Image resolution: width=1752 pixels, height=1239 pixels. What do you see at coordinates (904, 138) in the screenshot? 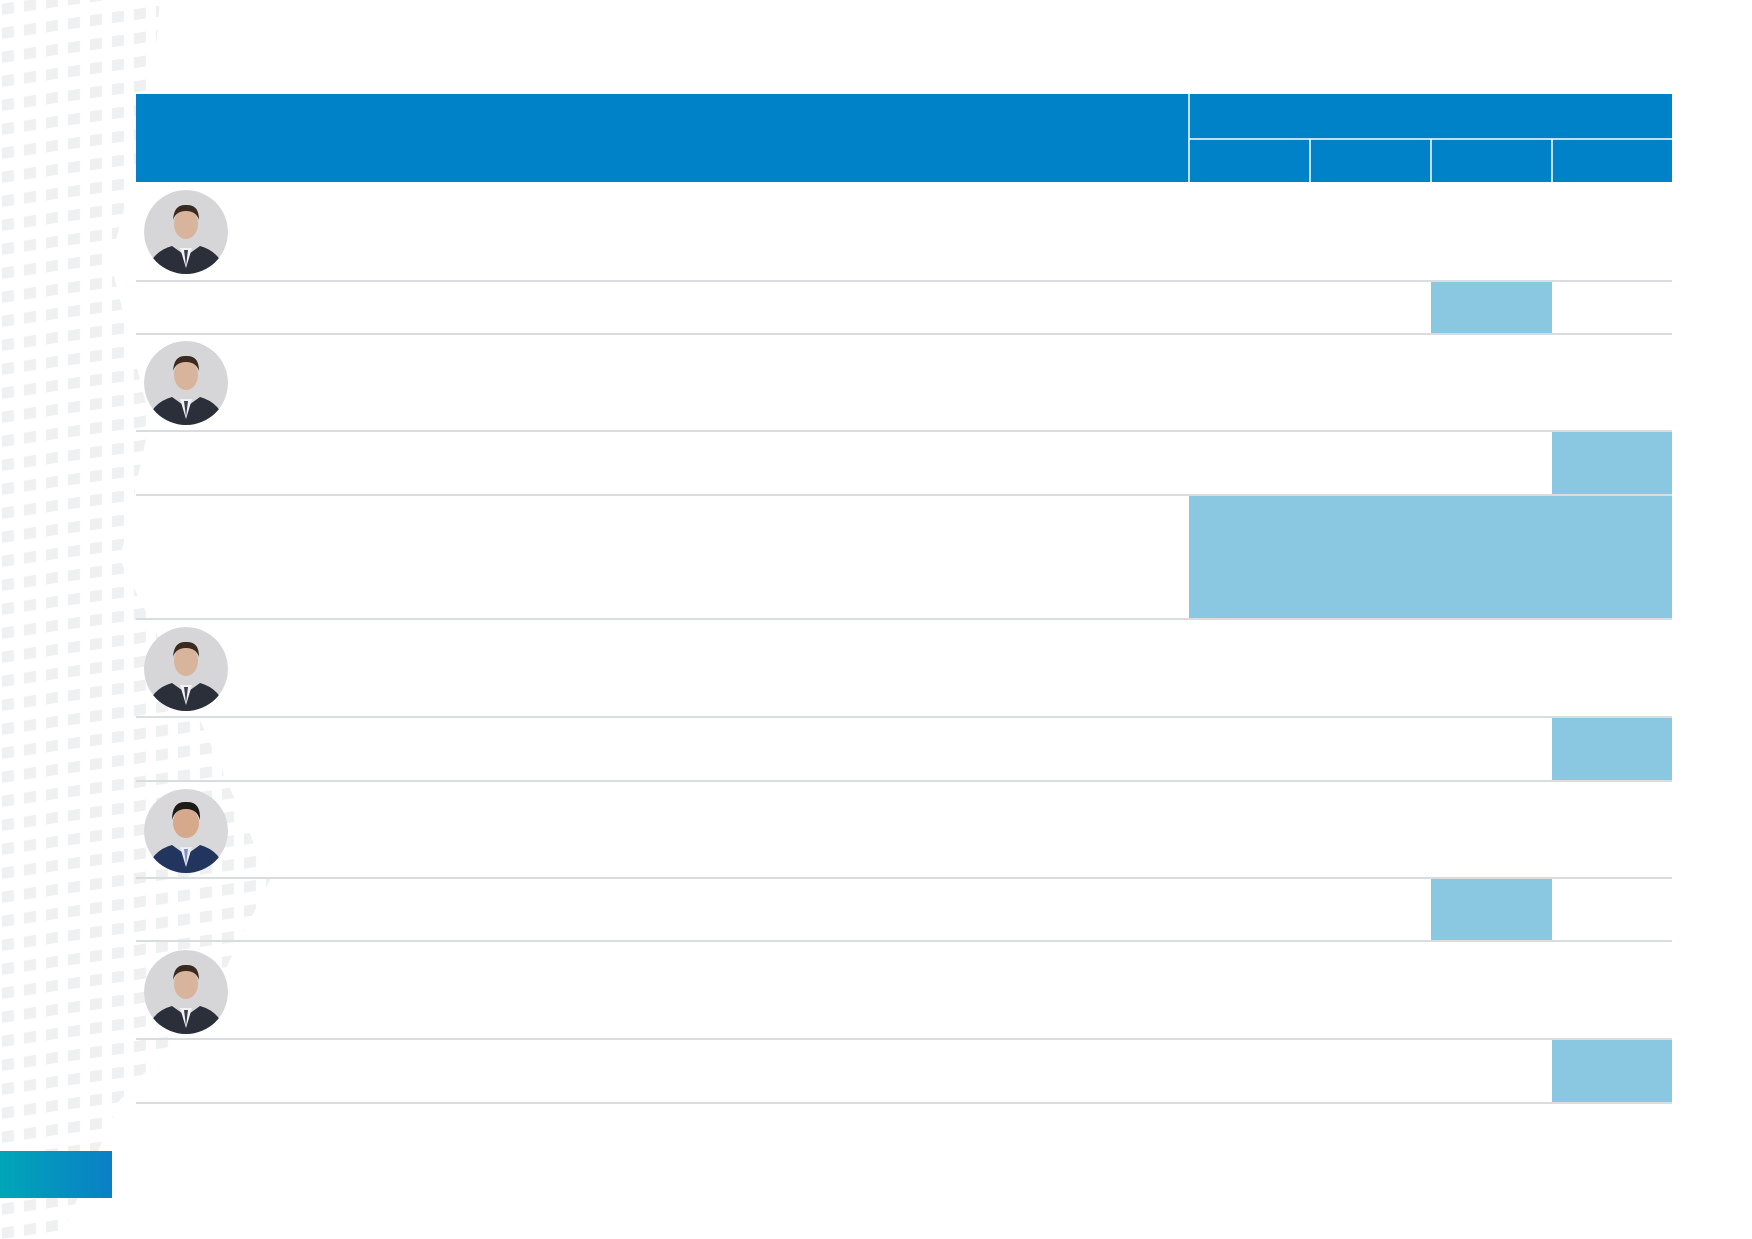
I see `table-header` at bounding box center [904, 138].